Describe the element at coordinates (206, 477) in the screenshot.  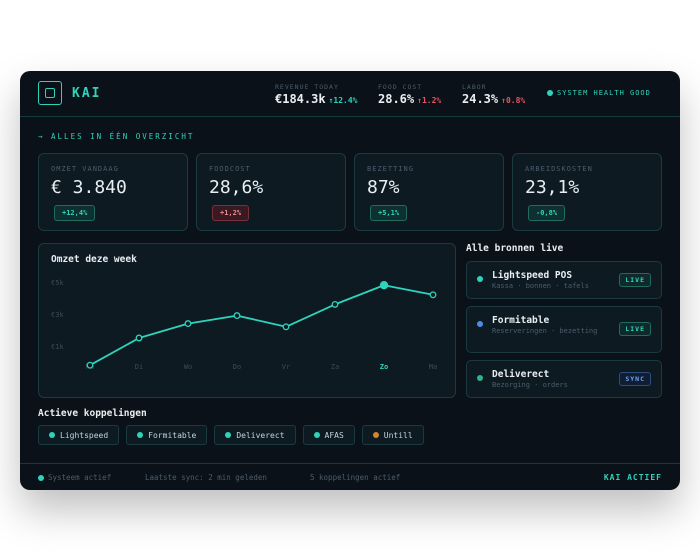
I see `footer-last-sync: Laatste sync: 2 min geleden` at that location.